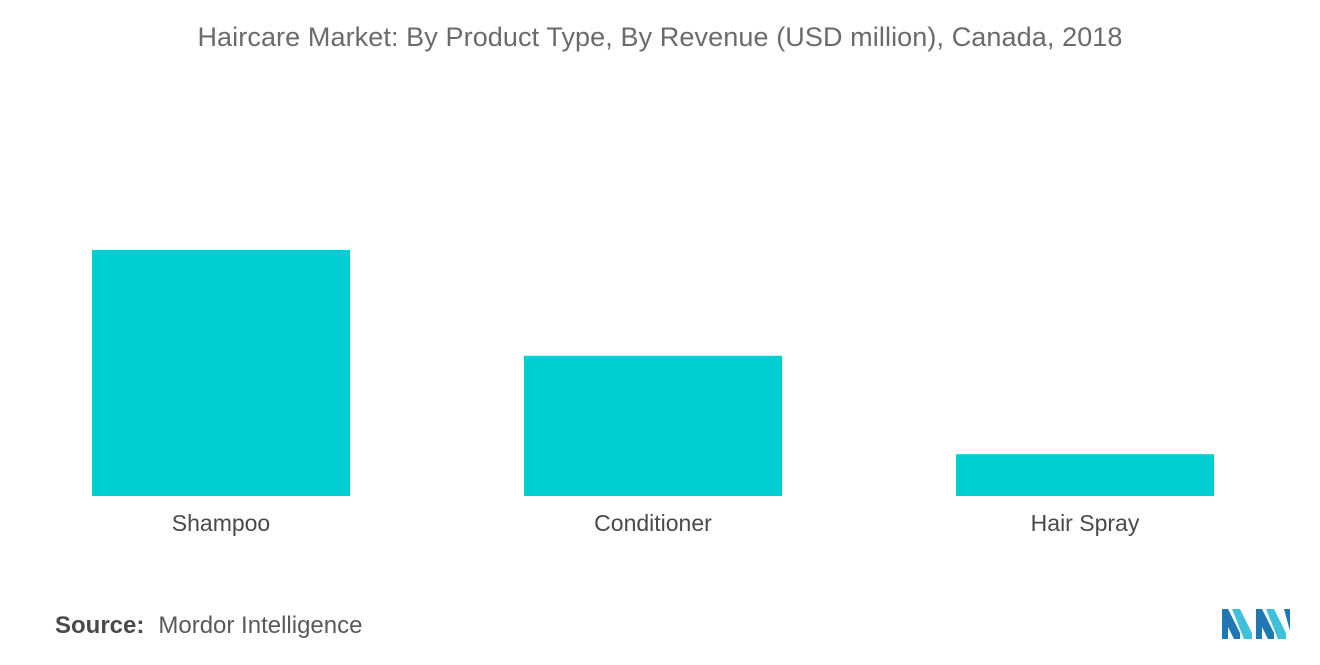 This screenshot has width=1320, height=665. I want to click on category-label: Hair Spray, so click(1085, 523).